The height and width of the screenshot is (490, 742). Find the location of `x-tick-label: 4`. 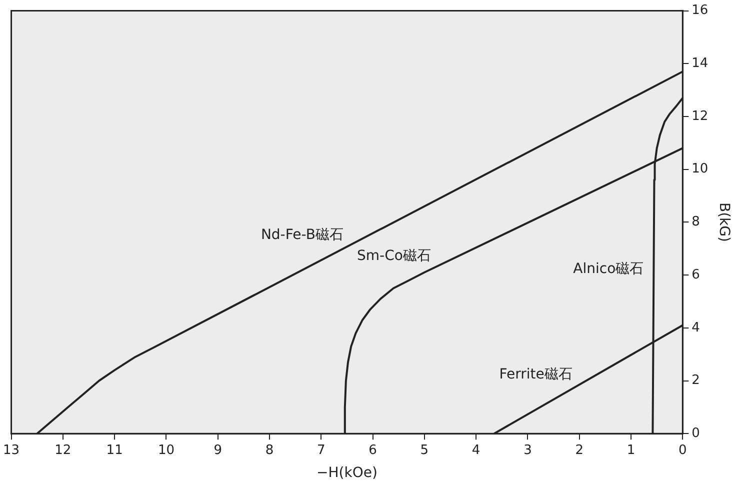

x-tick-label: 4 is located at coordinates (476, 450).